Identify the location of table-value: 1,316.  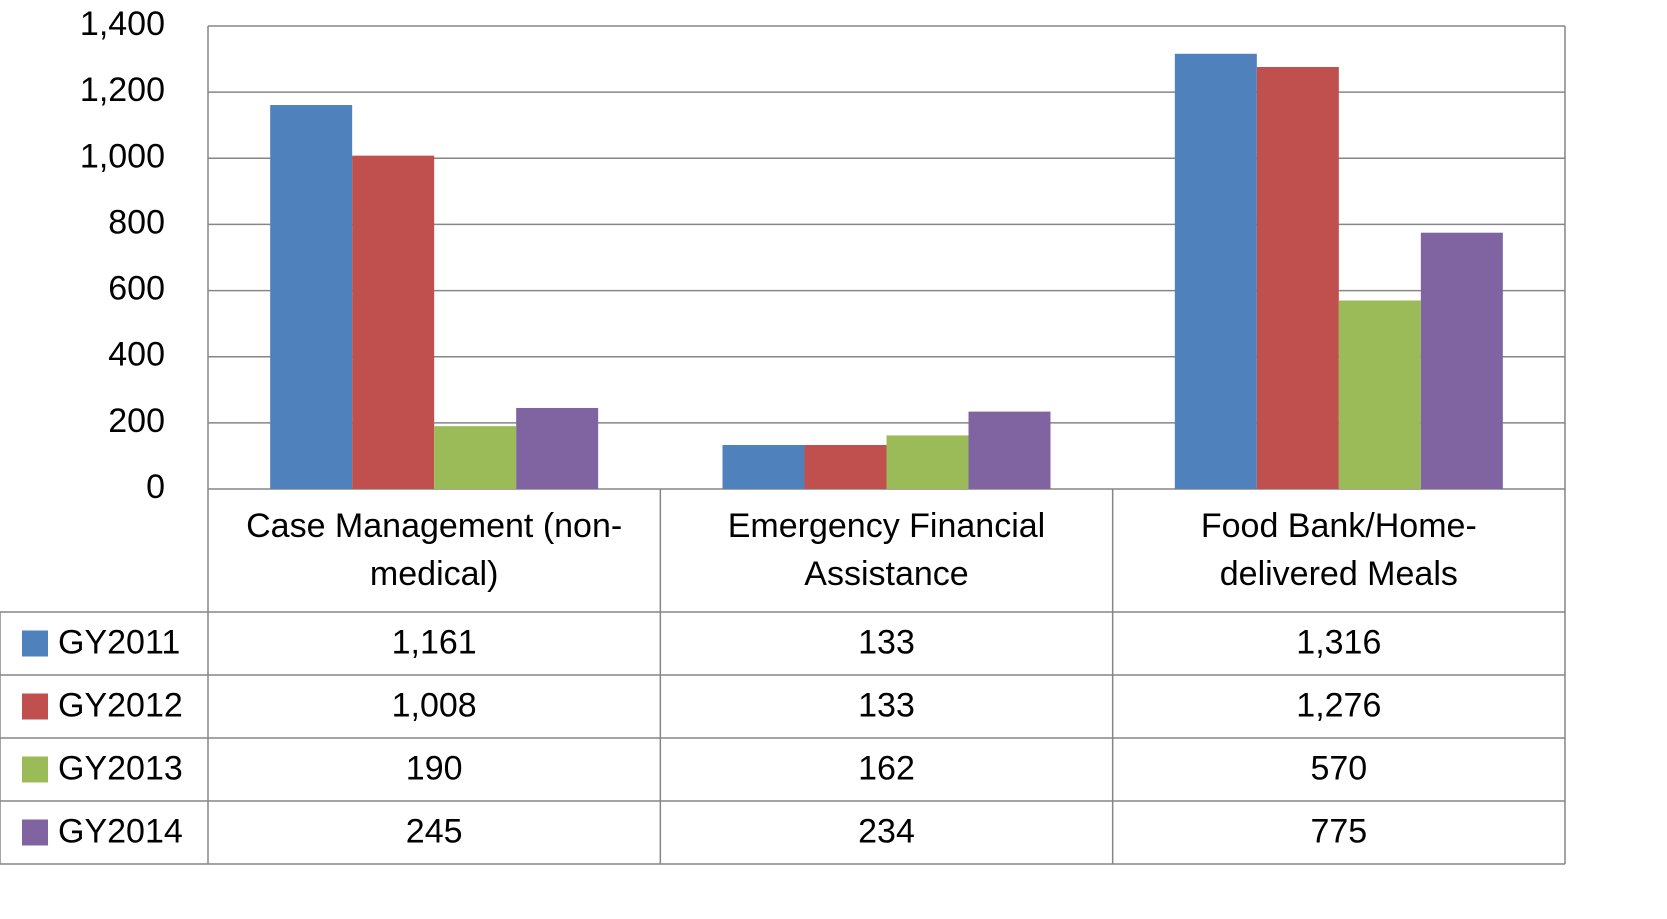
(1338, 642).